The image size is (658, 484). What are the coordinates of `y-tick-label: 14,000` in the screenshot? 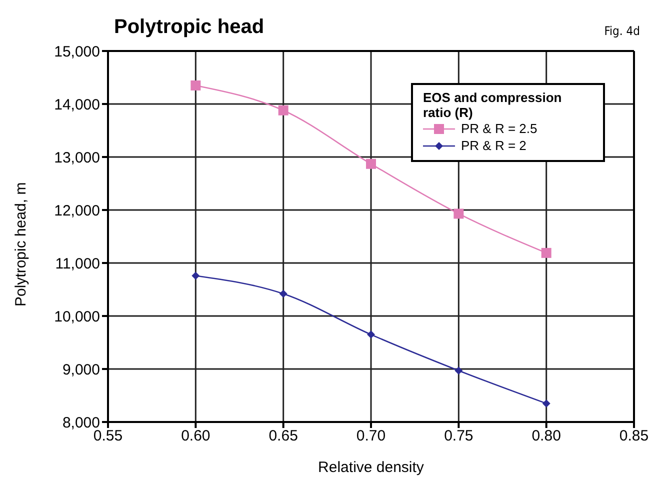 It's located at (77, 105).